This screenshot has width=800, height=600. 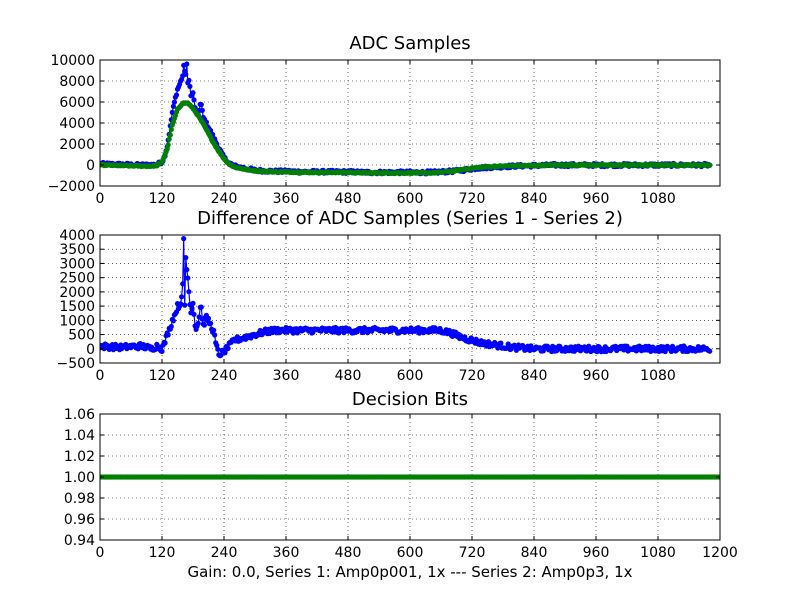 What do you see at coordinates (79, 520) in the screenshot?
I see `y-tick-label: 0.96` at bounding box center [79, 520].